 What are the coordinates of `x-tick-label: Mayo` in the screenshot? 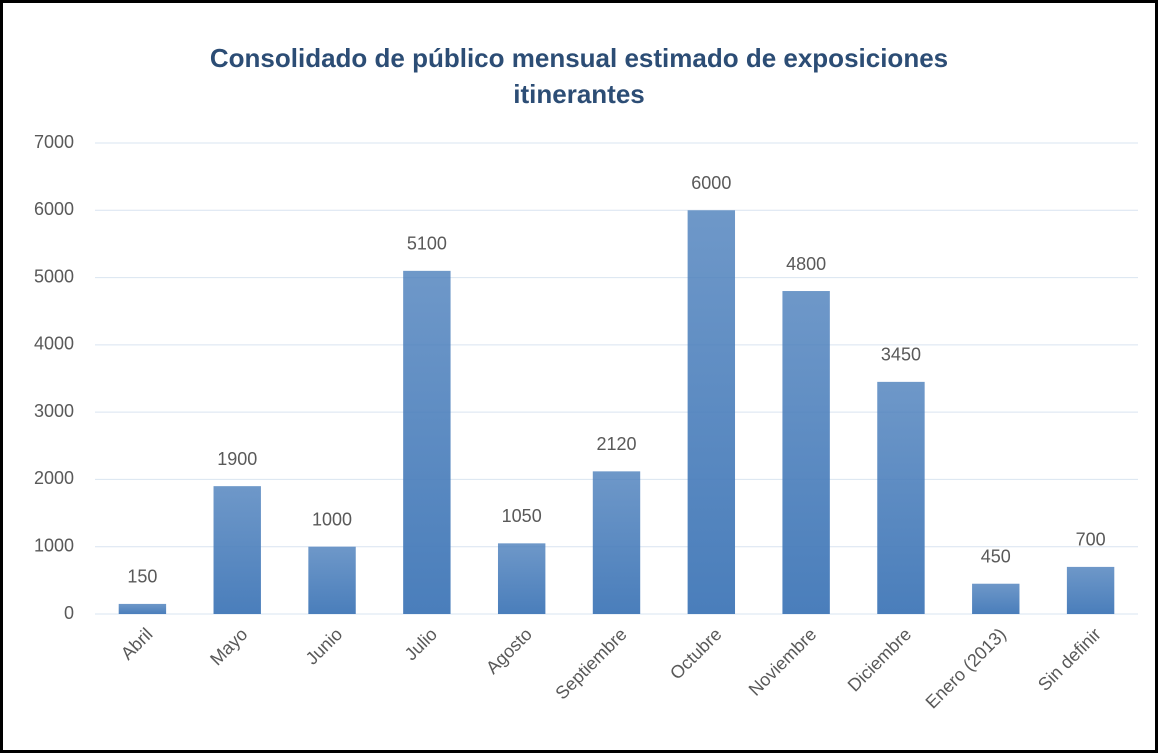 It's located at (228, 646).